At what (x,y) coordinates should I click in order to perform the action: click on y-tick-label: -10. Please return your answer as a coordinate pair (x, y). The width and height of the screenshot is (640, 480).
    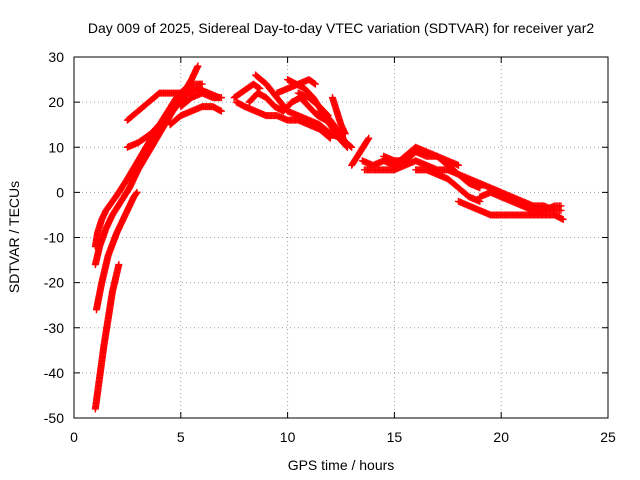
    Looking at the image, I should click on (54, 238).